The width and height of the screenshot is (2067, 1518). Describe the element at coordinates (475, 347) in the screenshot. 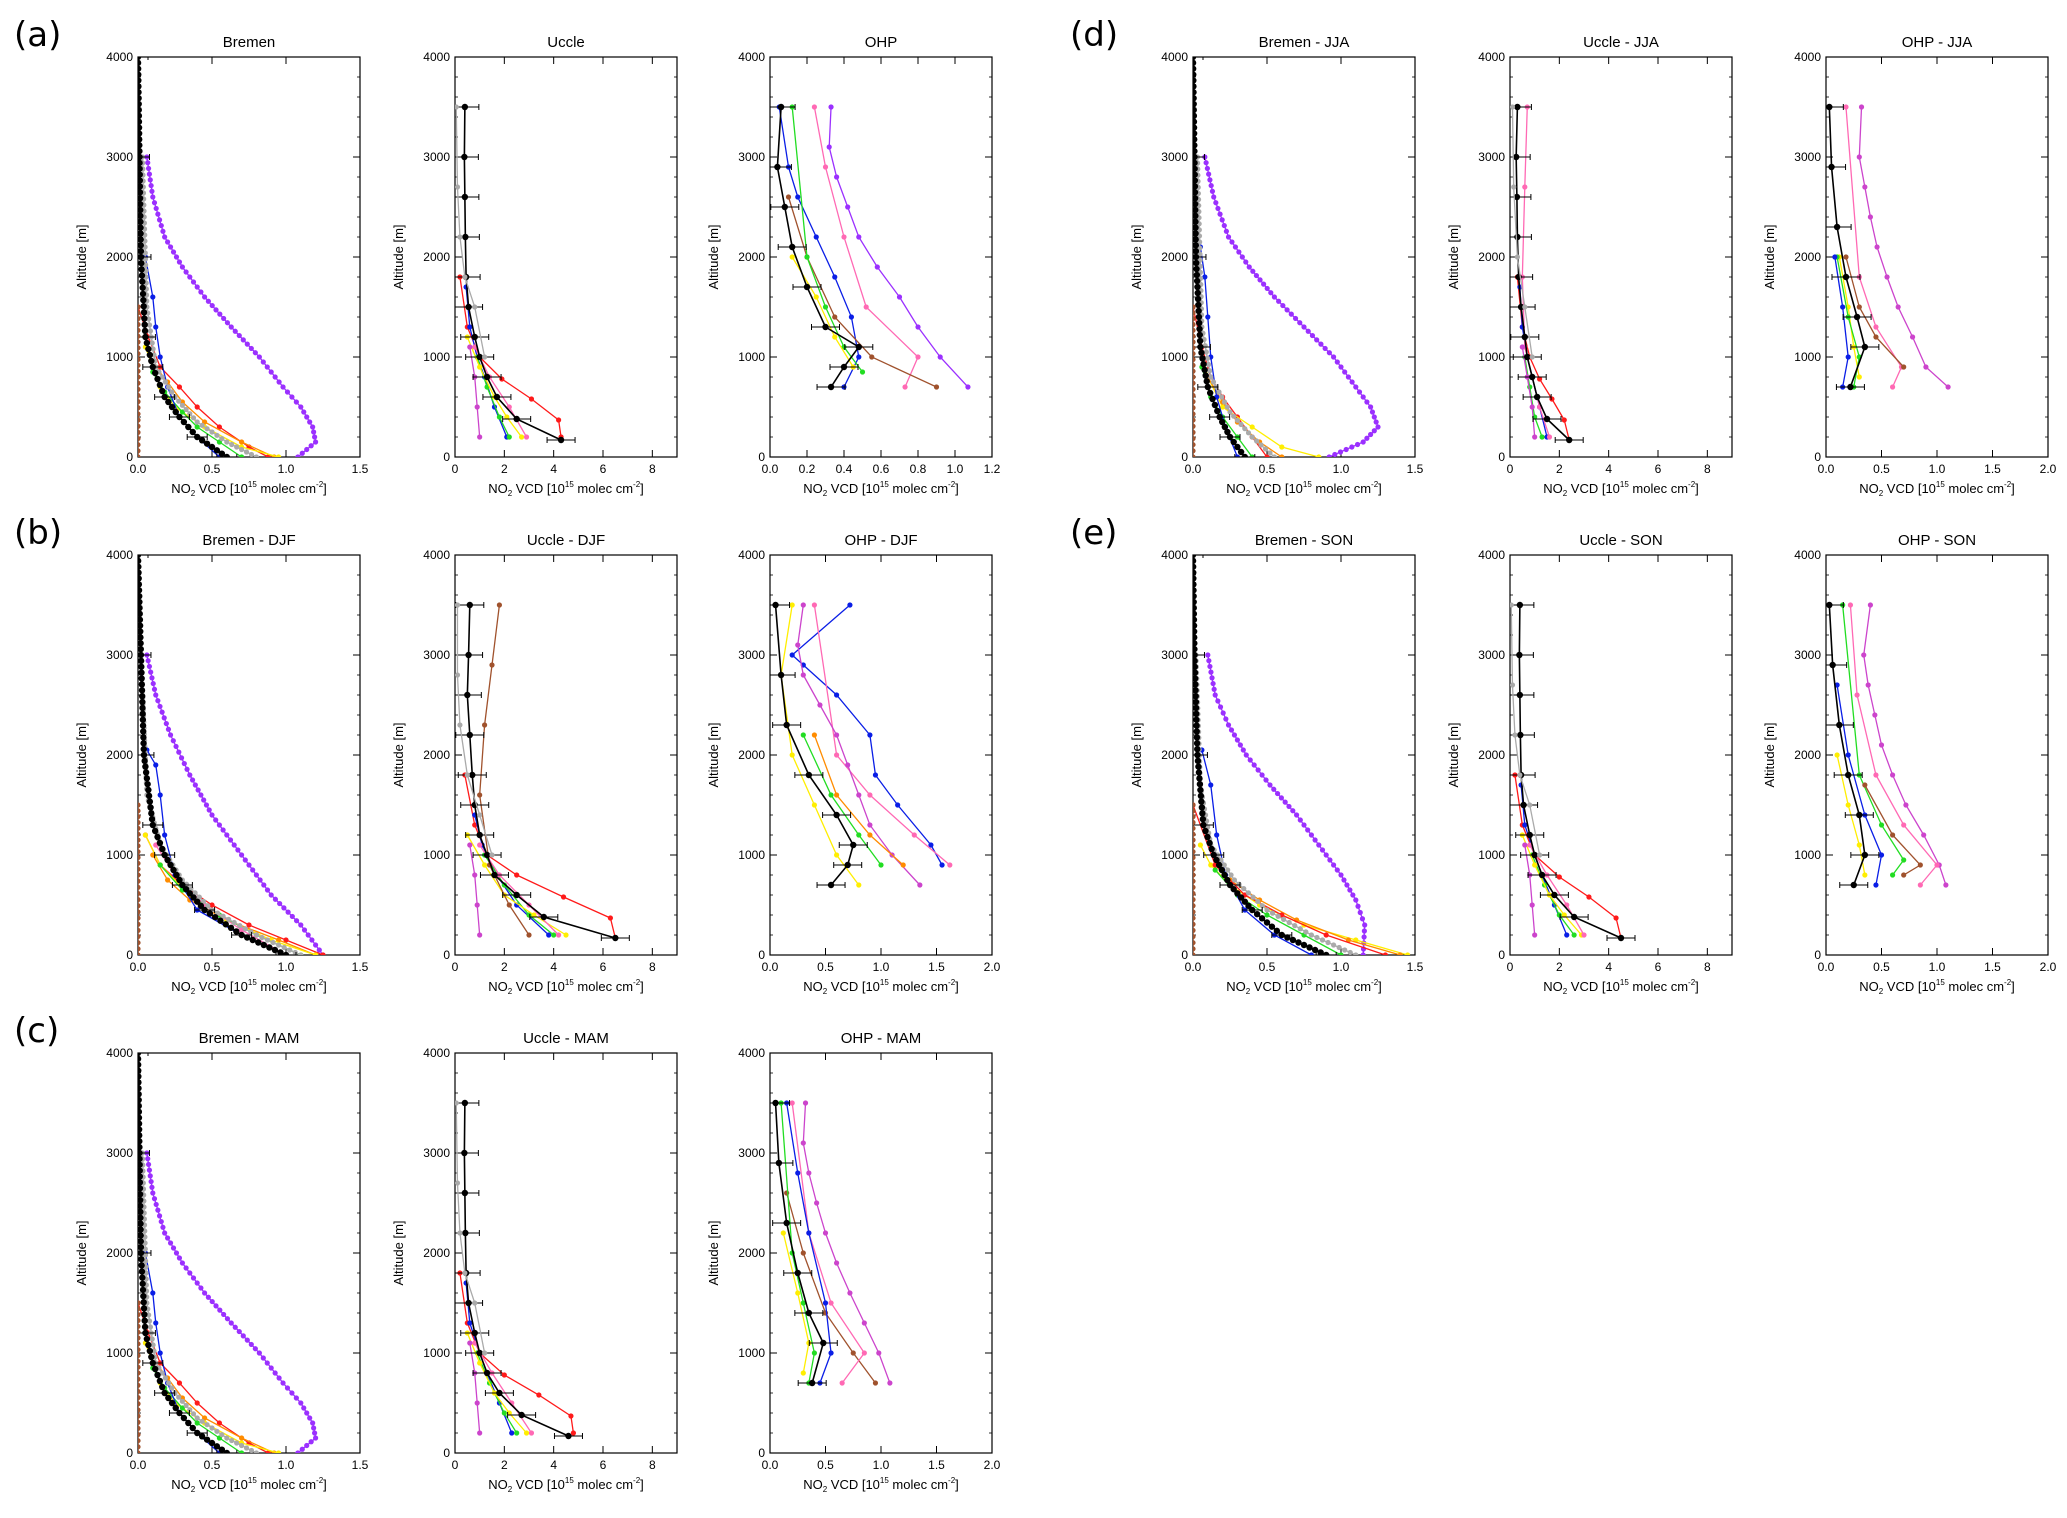

I see `chart-2-series-pink-point` at that location.